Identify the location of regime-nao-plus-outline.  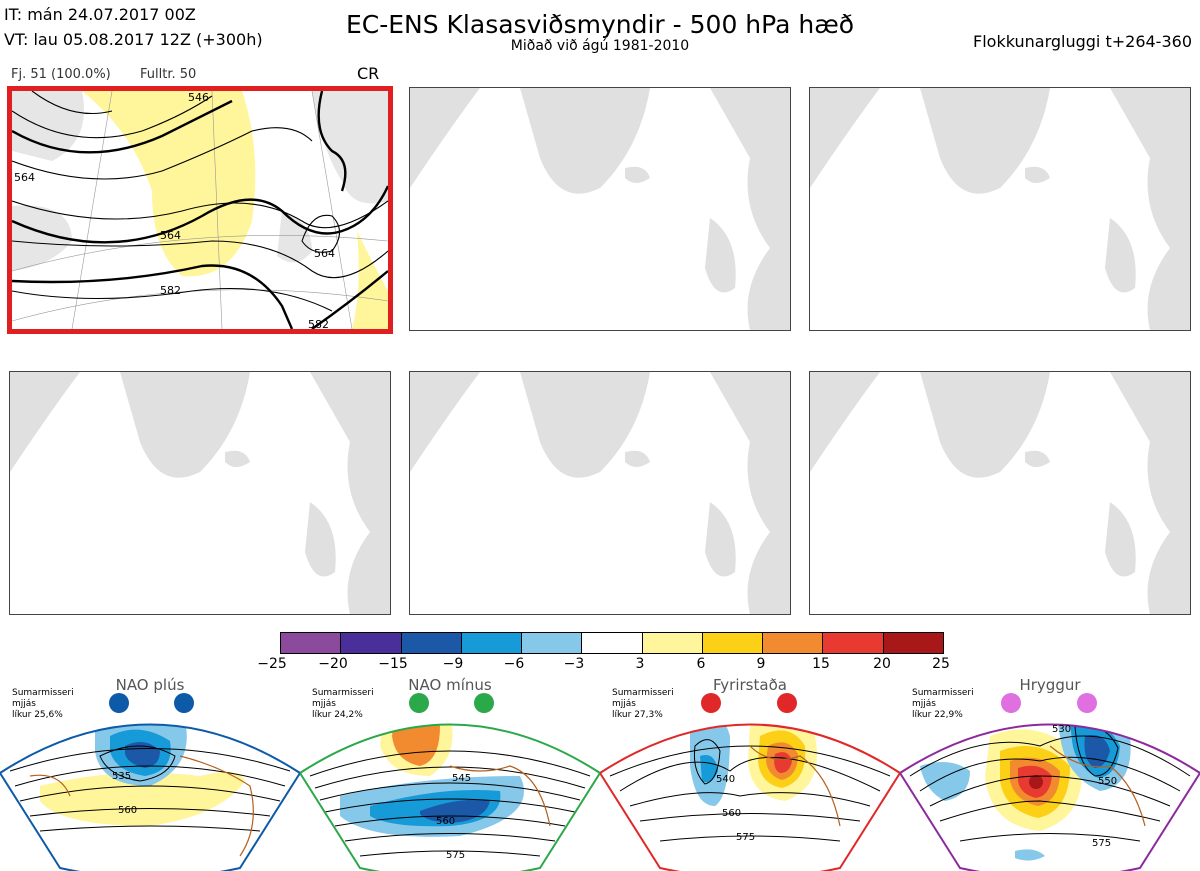
(150, 797).